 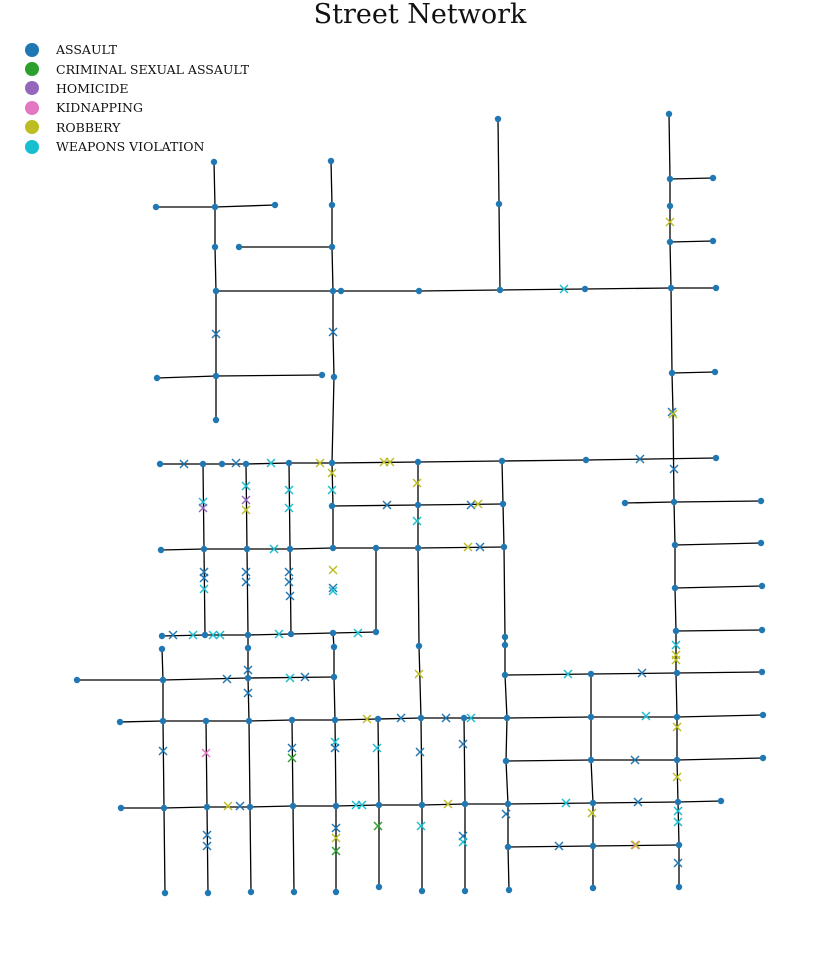 I want to click on legend-label-kidnapping: KIDNAPPING, so click(x=99, y=108).